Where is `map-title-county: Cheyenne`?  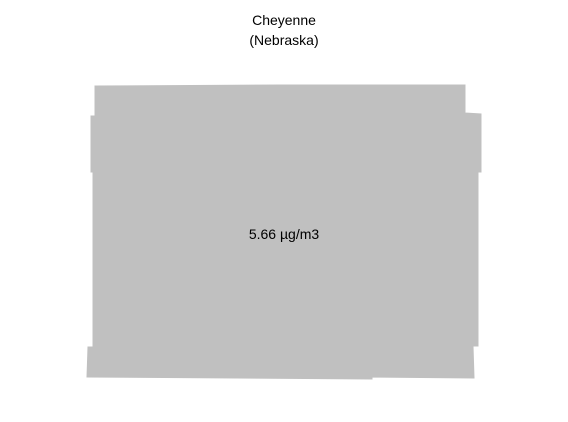 map-title-county: Cheyenne is located at coordinates (284, 20).